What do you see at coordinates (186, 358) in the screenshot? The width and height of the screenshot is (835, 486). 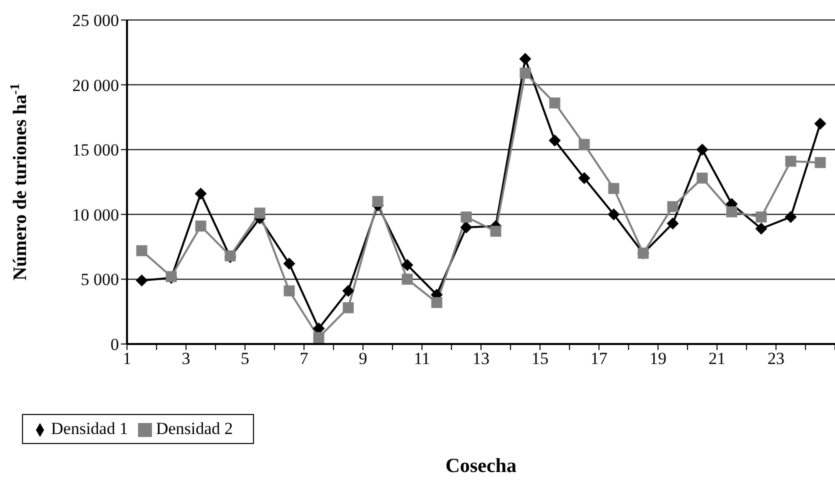 I see `x-tick-label: 3` at bounding box center [186, 358].